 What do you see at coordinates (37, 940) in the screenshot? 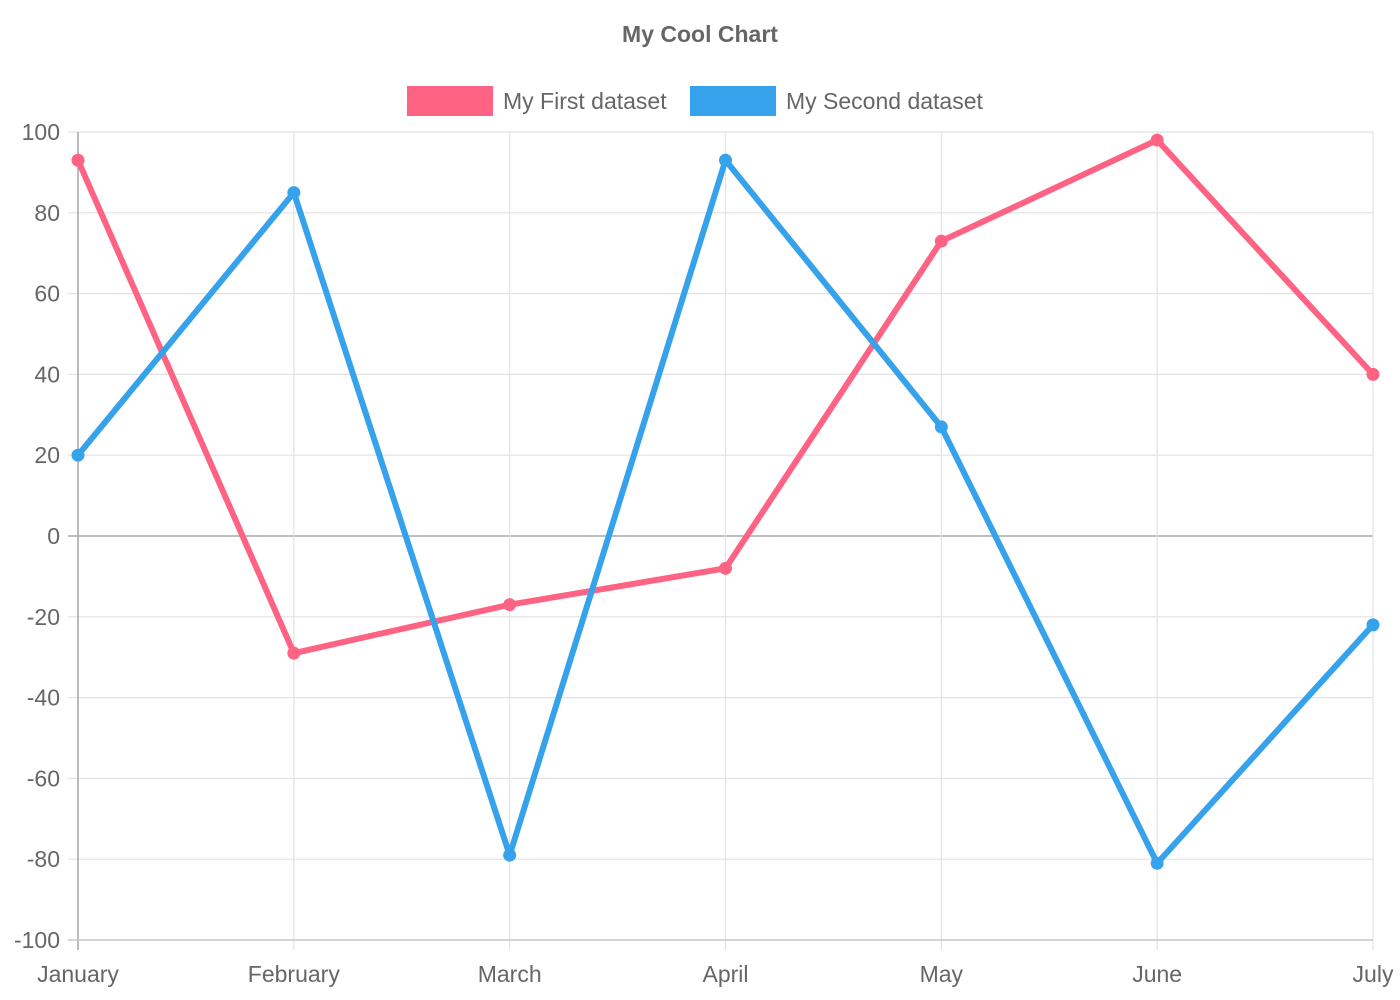
I see `y-tick-label: -100` at bounding box center [37, 940].